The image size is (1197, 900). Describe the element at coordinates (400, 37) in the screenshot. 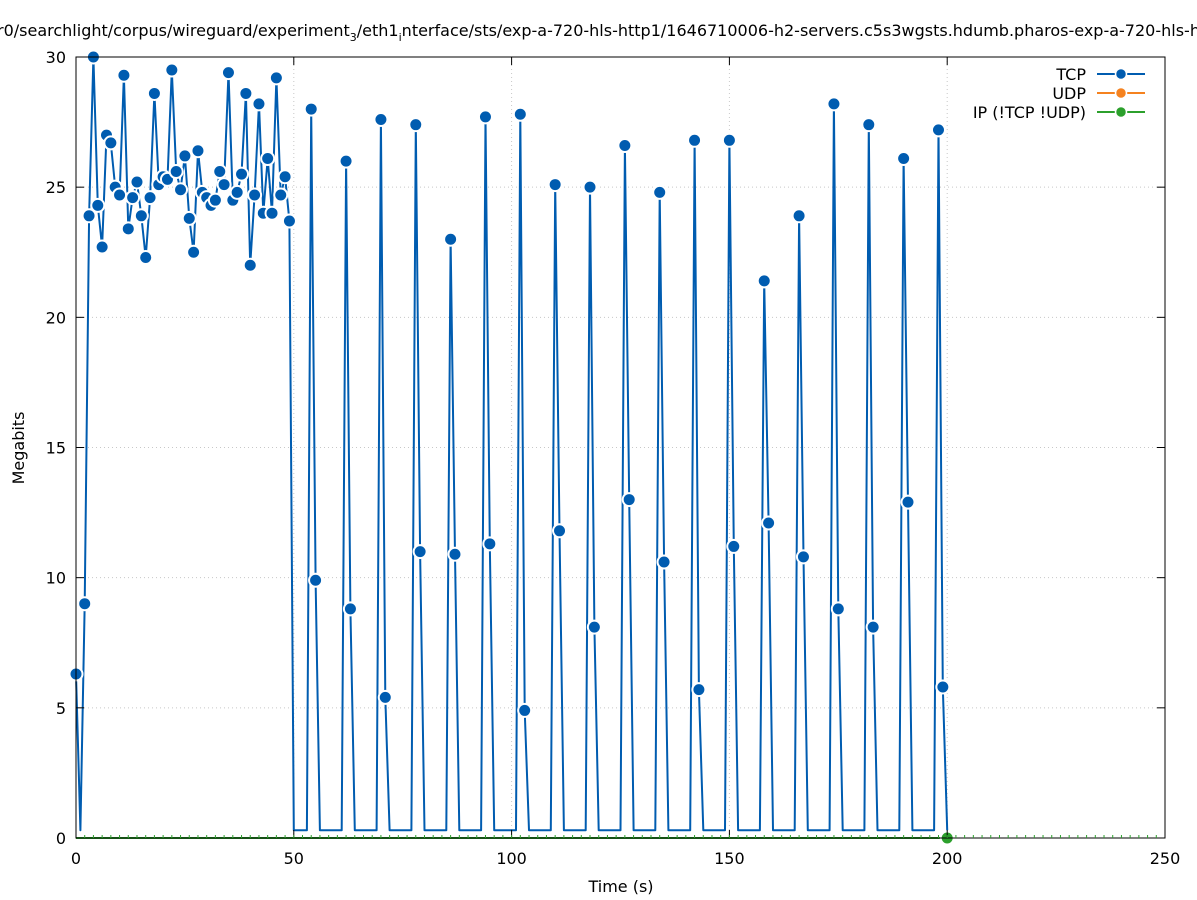

I see `chart-title-subscript: i` at that location.